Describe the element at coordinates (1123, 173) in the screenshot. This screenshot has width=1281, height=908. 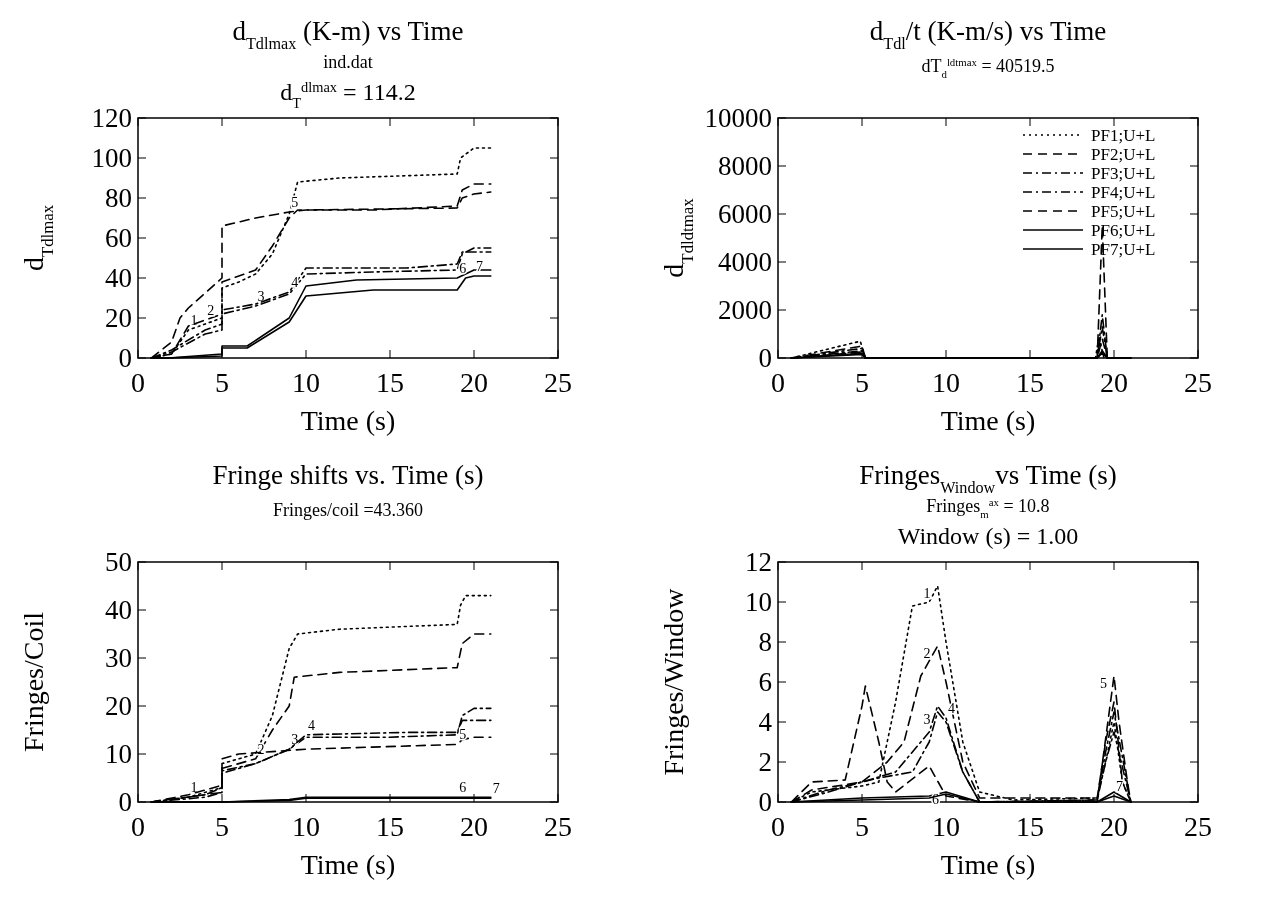
I see `legend-label: PF3;U+L` at that location.